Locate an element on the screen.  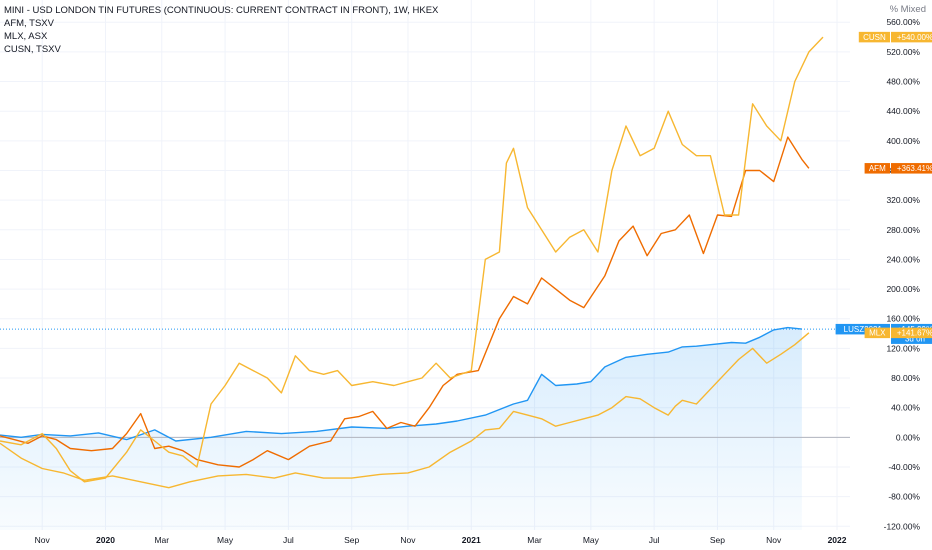
y-tick-label: 200.00% is located at coordinates (903, 289).